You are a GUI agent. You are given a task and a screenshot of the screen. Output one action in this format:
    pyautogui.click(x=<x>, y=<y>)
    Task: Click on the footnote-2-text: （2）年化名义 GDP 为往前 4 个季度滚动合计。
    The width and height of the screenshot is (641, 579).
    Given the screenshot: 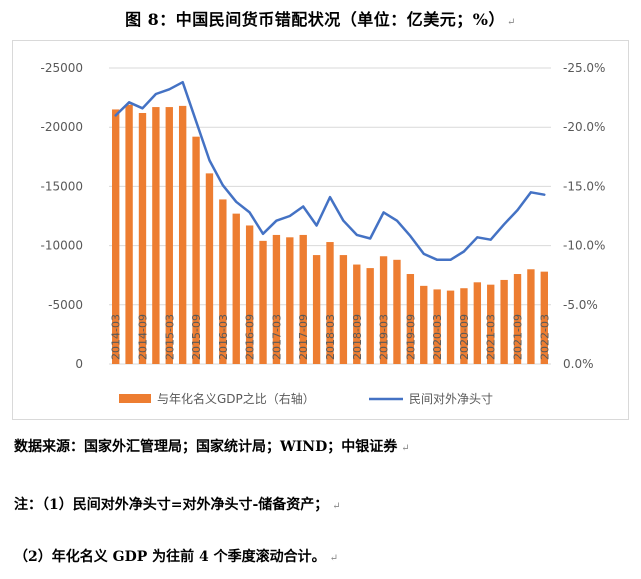 What is the action you would take?
    pyautogui.click(x=170, y=557)
    